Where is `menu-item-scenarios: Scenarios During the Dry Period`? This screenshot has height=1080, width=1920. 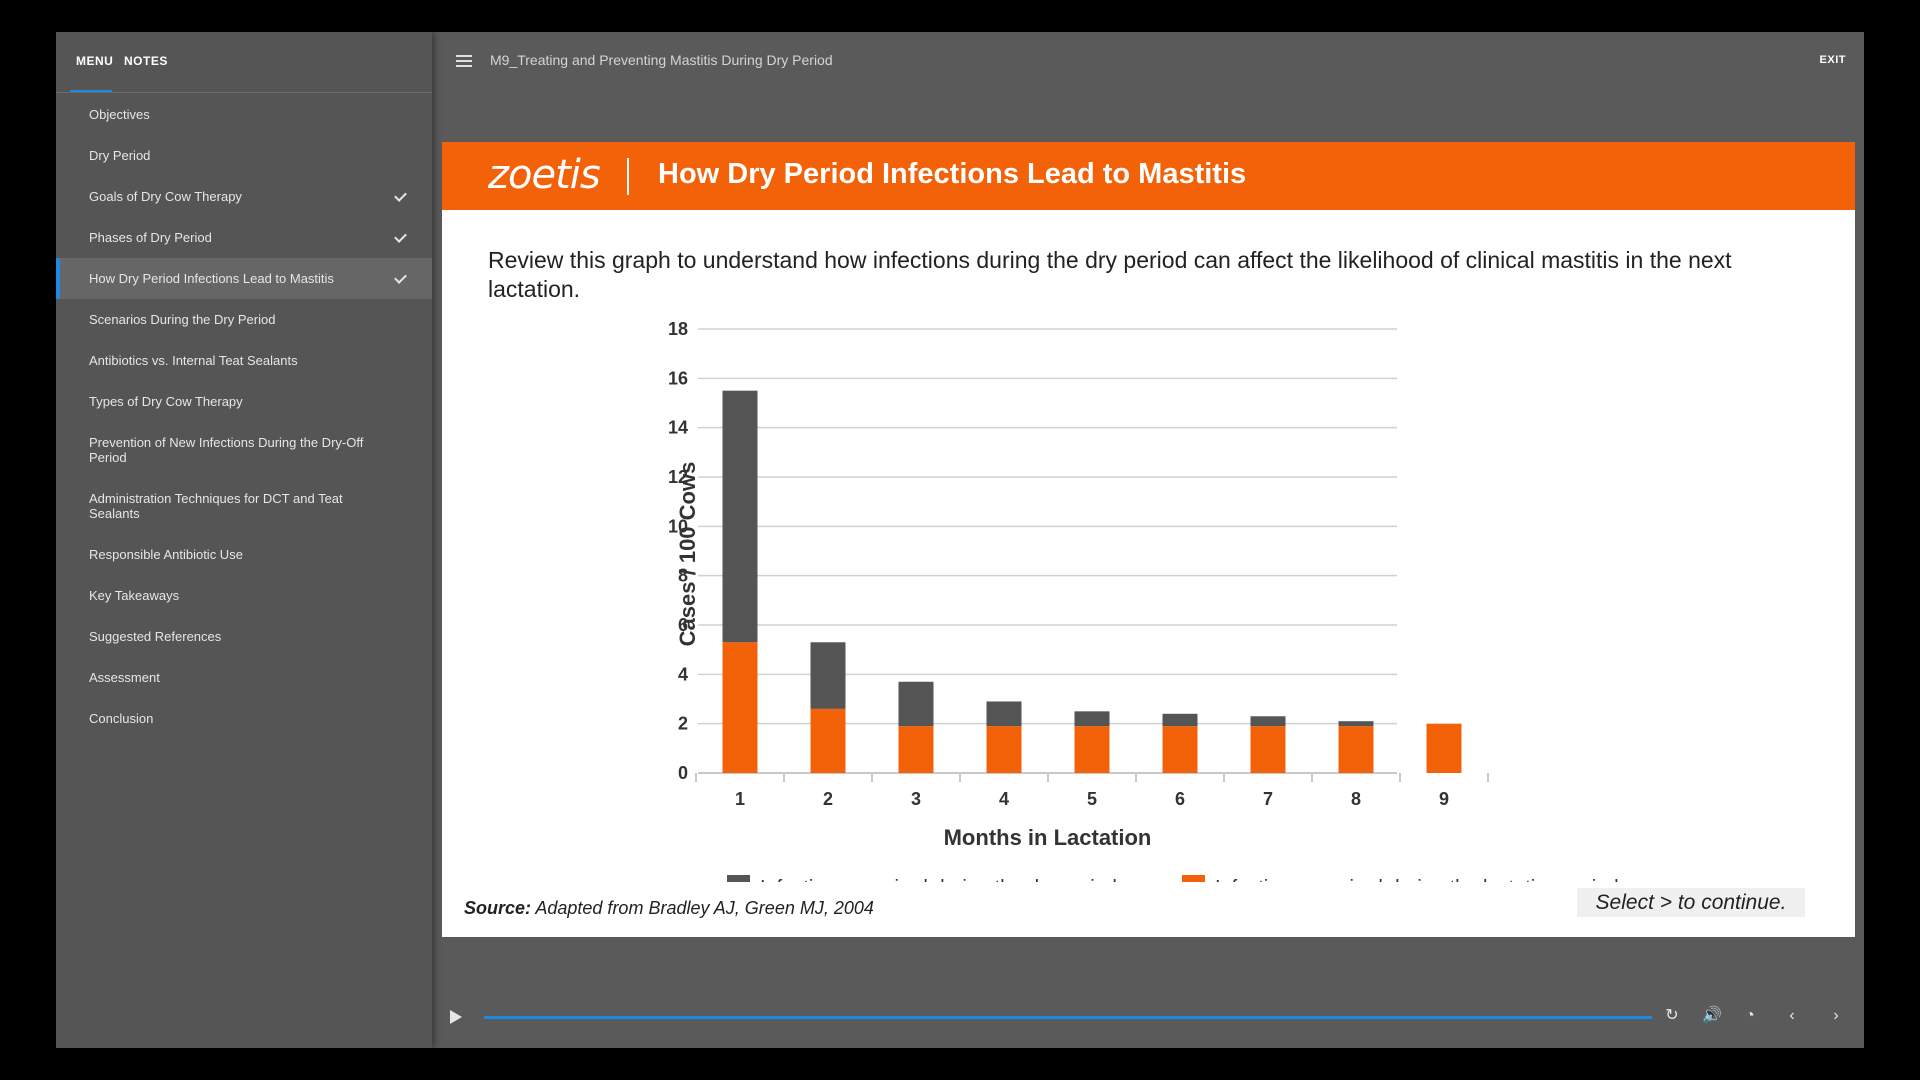 menu-item-scenarios: Scenarios During the Dry Period is located at coordinates (244, 319).